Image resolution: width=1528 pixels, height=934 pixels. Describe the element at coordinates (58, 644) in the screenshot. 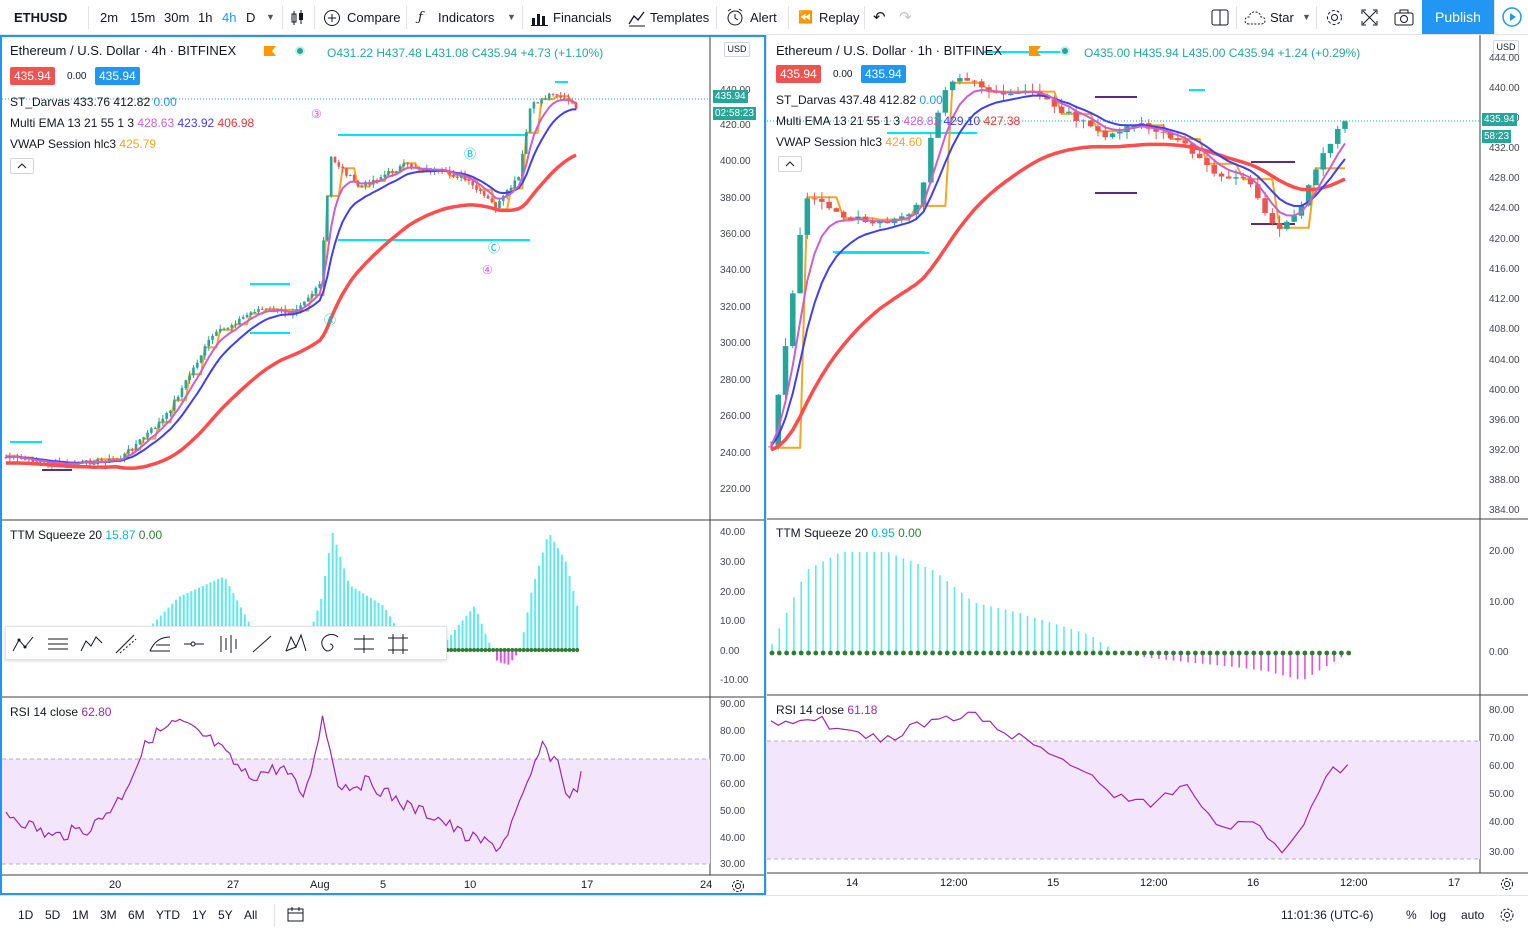

I see `horizontal-lines-tool-icon` at that location.